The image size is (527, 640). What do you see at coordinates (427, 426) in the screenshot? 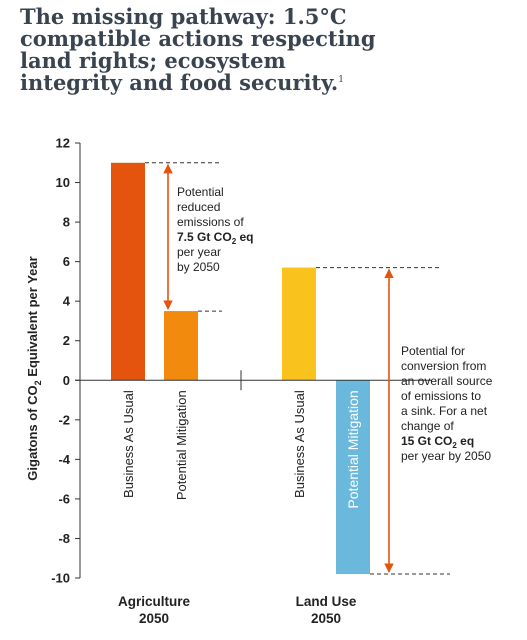
I see `annotation-line: change of` at bounding box center [427, 426].